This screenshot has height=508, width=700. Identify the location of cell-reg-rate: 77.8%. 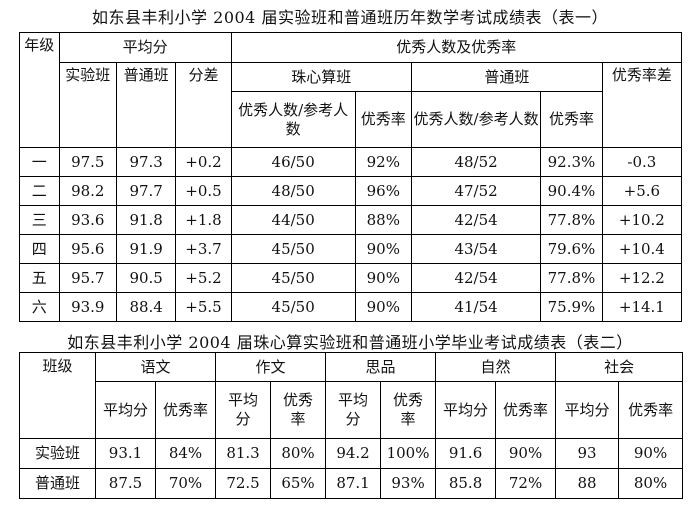
(571, 278).